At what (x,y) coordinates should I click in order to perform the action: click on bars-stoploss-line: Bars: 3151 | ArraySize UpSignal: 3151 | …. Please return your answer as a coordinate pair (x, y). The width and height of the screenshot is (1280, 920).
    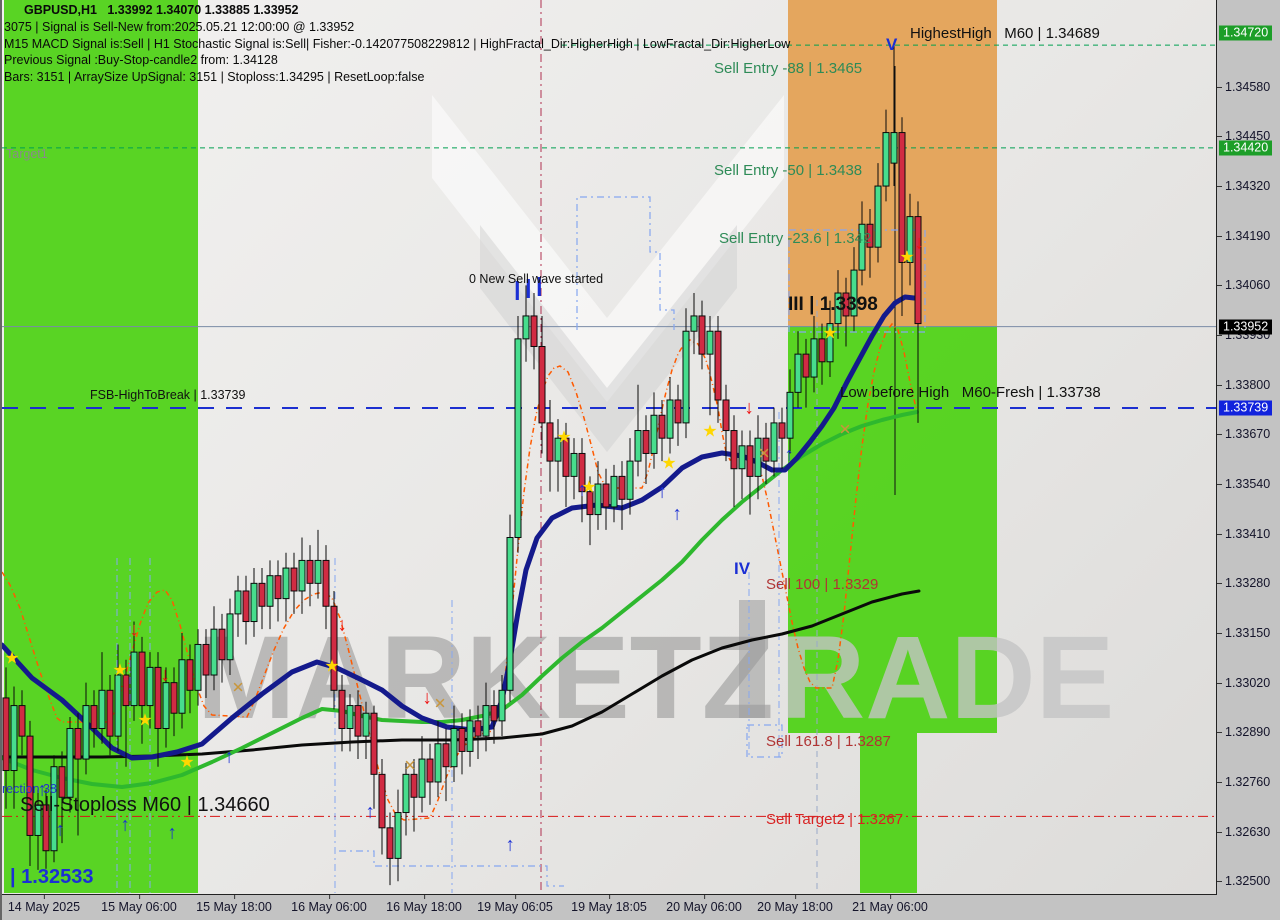
    Looking at the image, I should click on (214, 77).